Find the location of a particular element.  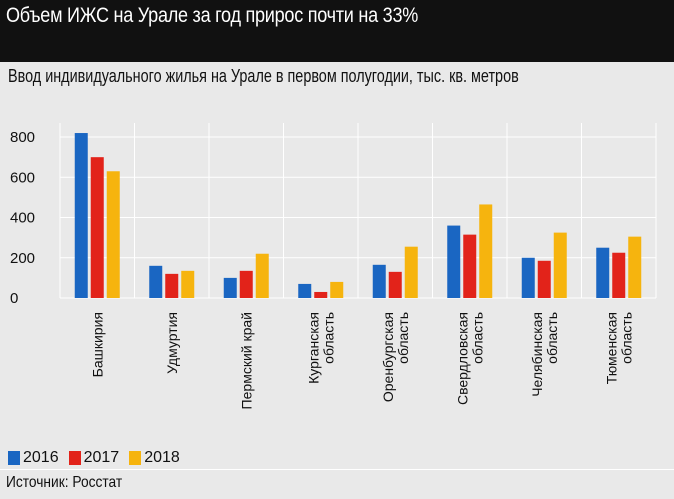

legend-swatch-2017 is located at coordinates (74, 458).